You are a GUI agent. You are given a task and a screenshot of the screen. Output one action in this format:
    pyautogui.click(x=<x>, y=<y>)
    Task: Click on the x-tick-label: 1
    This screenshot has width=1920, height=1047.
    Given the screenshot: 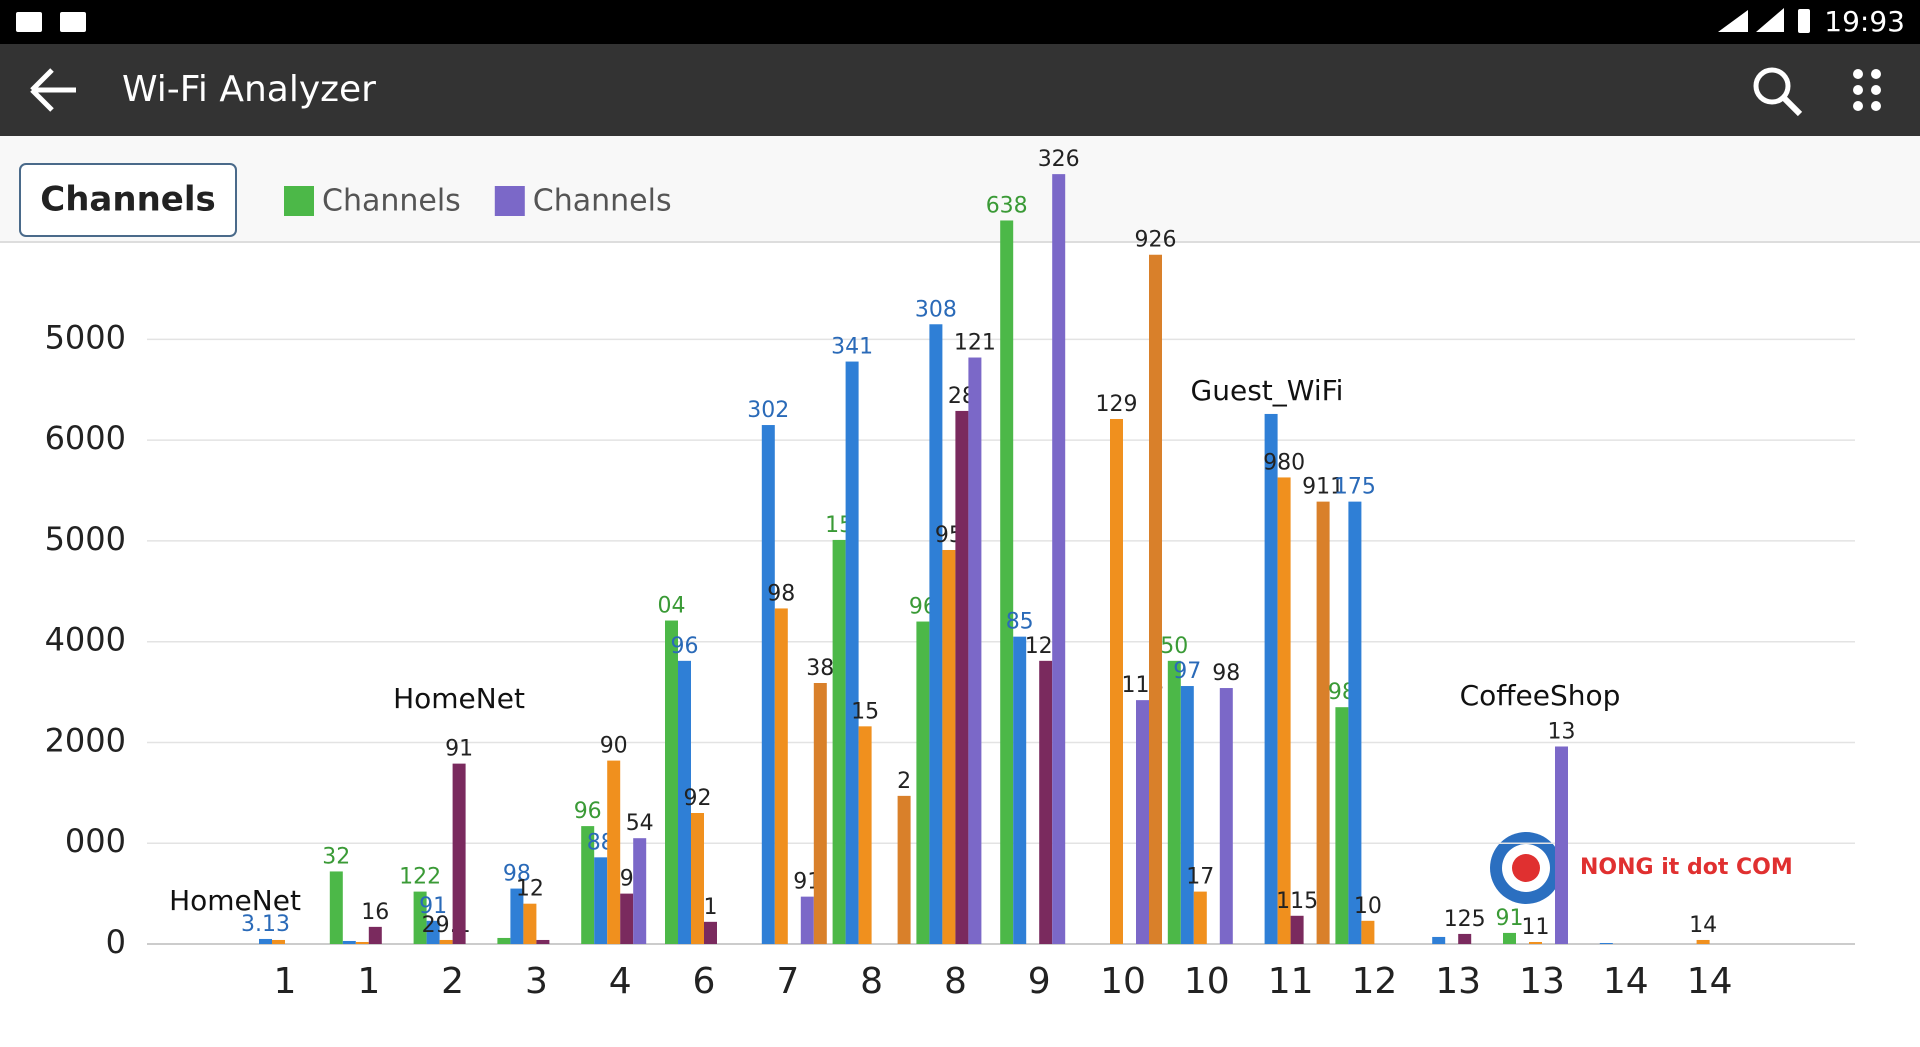 What is the action you would take?
    pyautogui.click(x=368, y=981)
    